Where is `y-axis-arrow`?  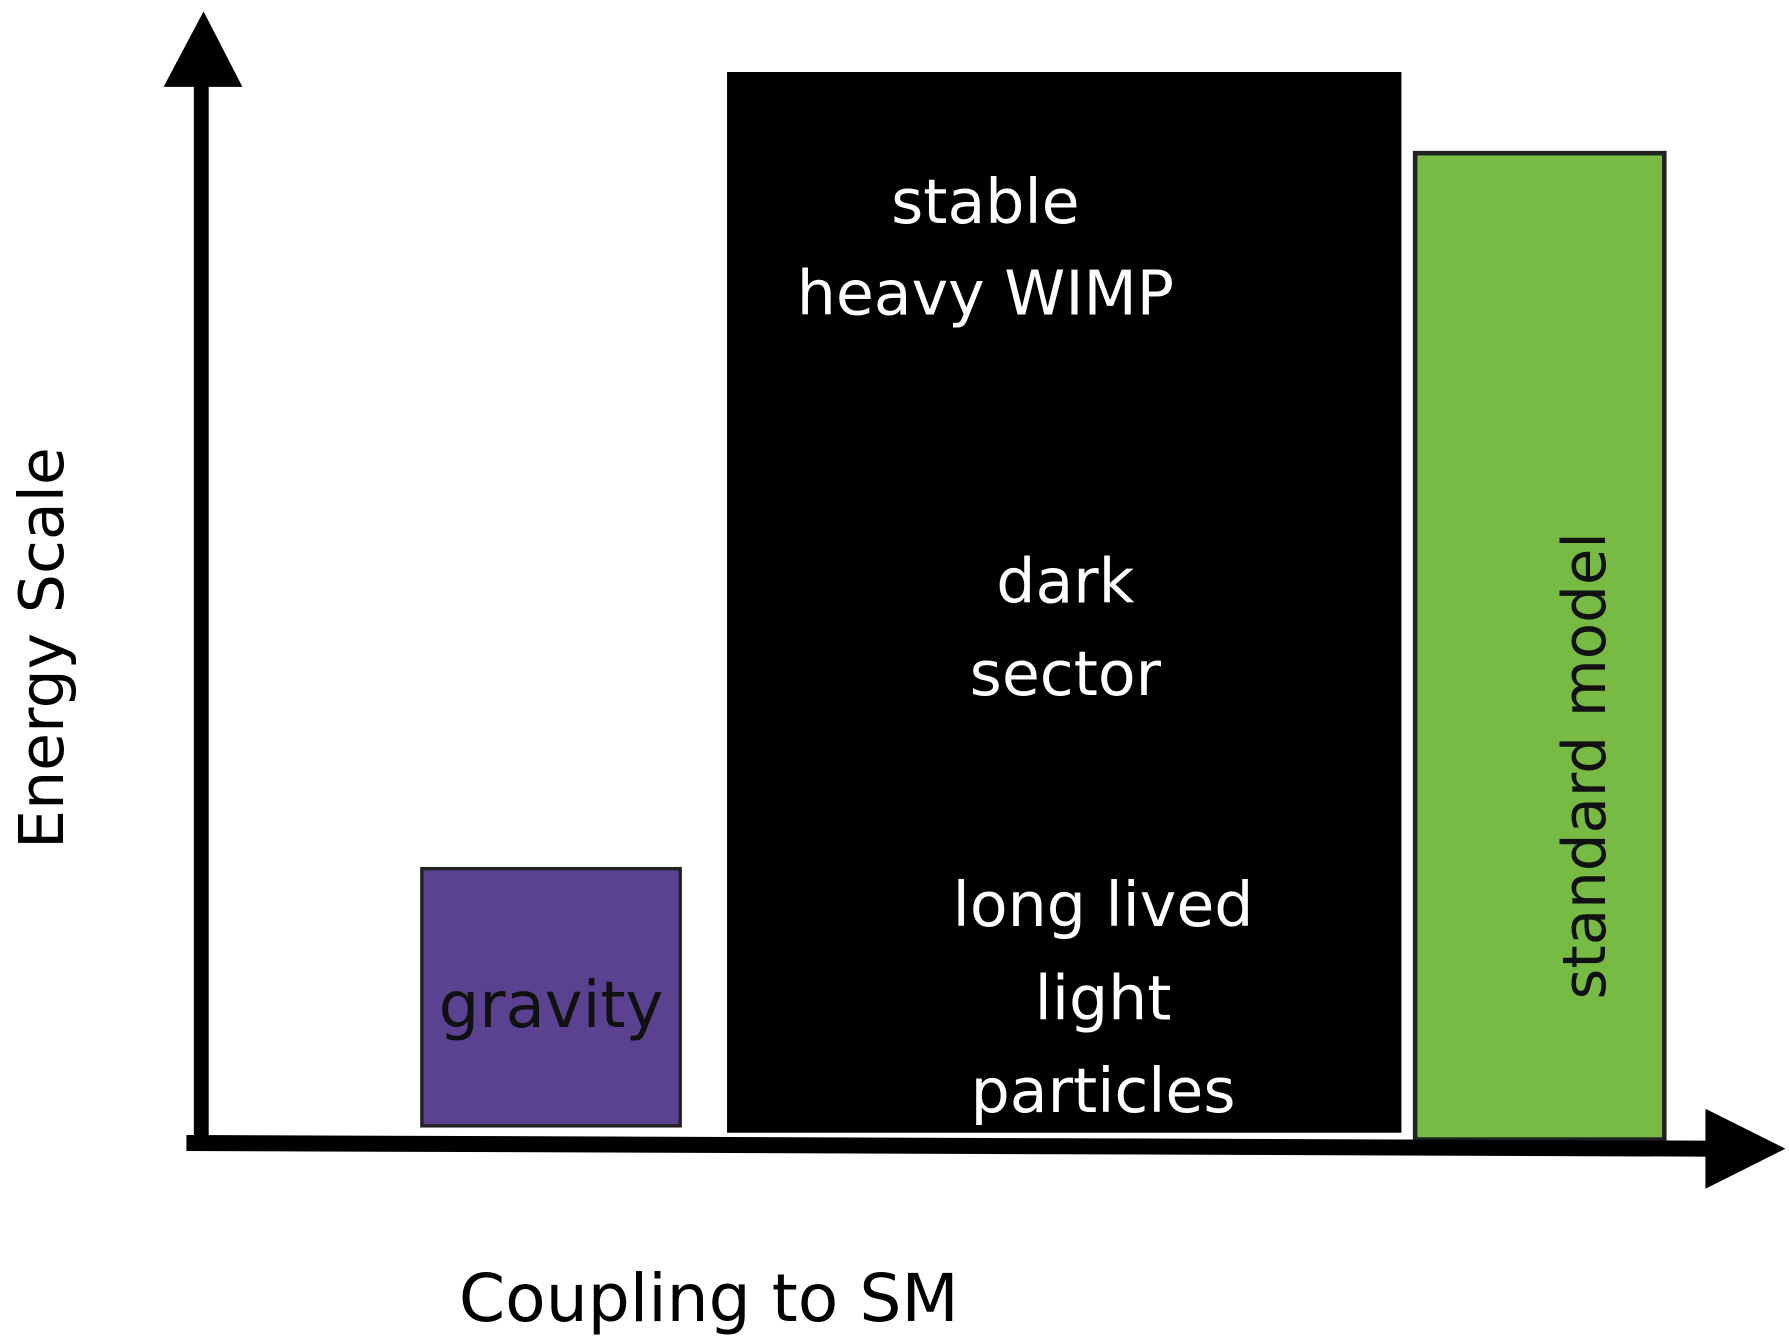
y-axis-arrow is located at coordinates (203, 49).